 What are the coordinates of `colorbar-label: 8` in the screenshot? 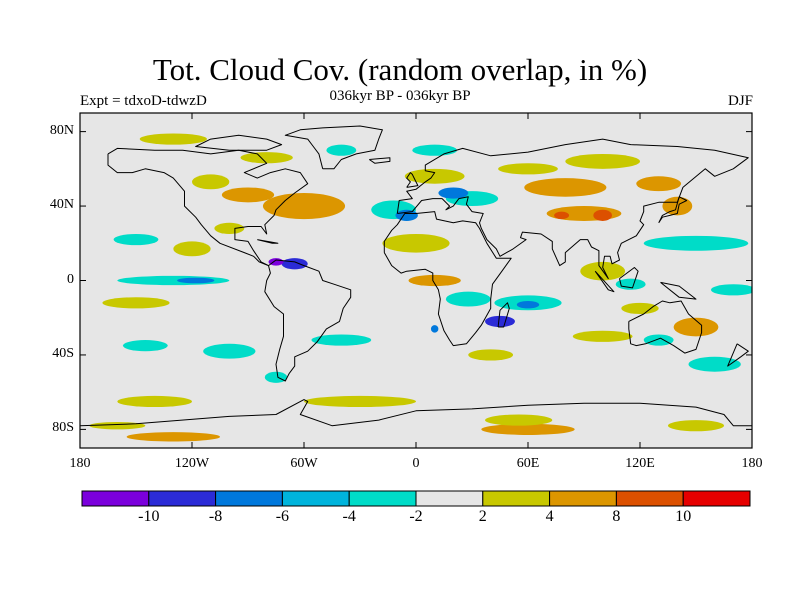 It's located at (616, 516).